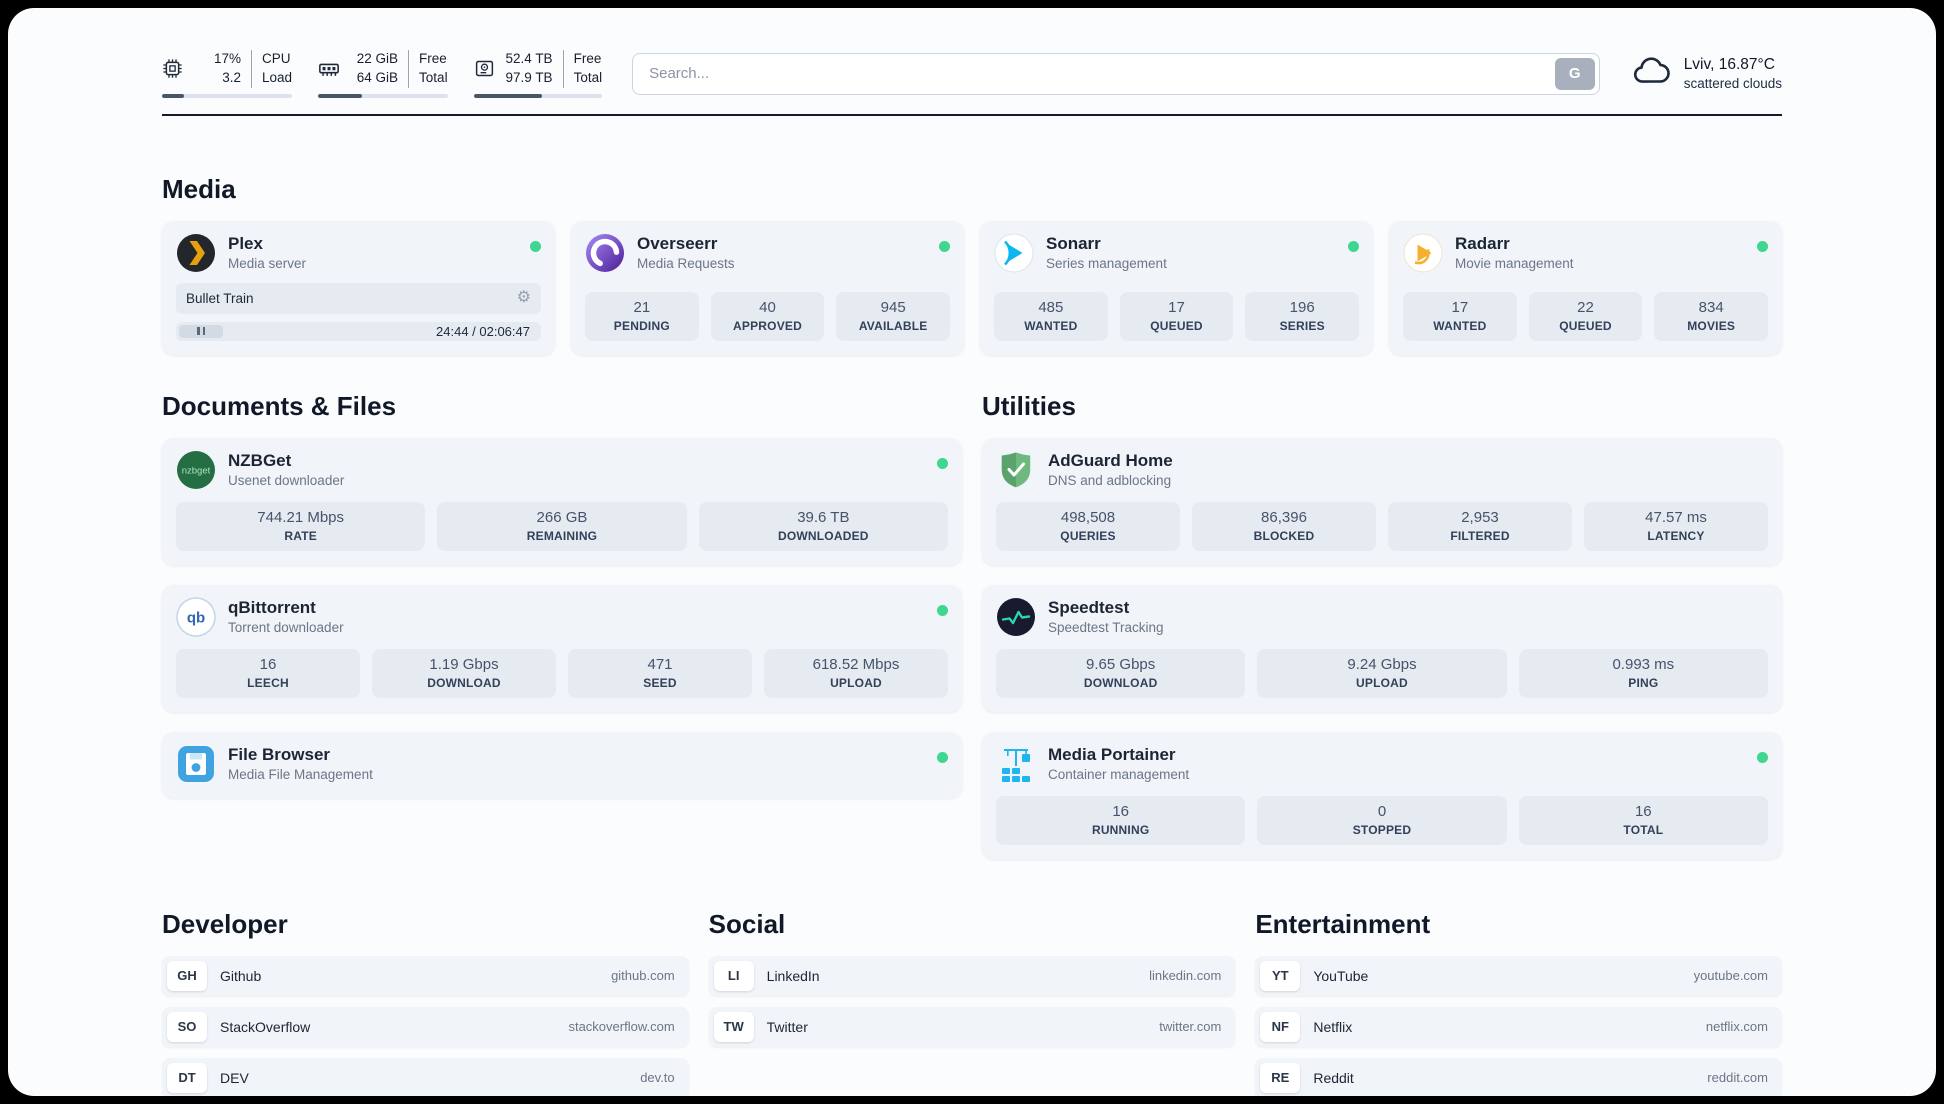  What do you see at coordinates (425, 975) in the screenshot?
I see `bookmark-github: GH Github github.com` at bounding box center [425, 975].